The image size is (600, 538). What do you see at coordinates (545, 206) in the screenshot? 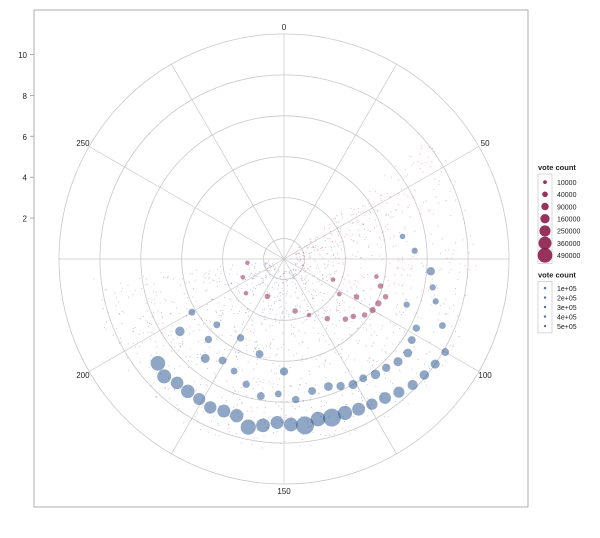
I see `legend-key` at bounding box center [545, 206].